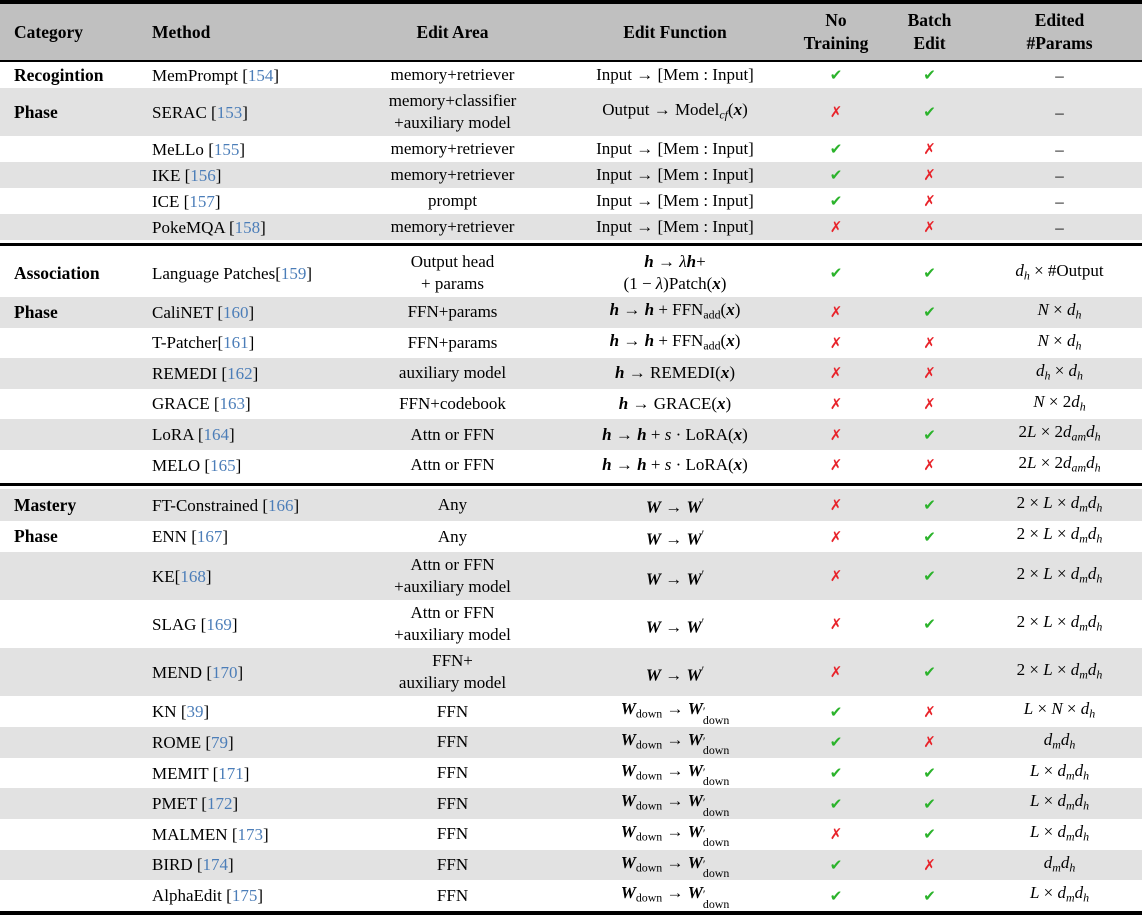 This screenshot has height=915, width=1142. What do you see at coordinates (209, 537) in the screenshot?
I see `citation-link: 167` at bounding box center [209, 537].